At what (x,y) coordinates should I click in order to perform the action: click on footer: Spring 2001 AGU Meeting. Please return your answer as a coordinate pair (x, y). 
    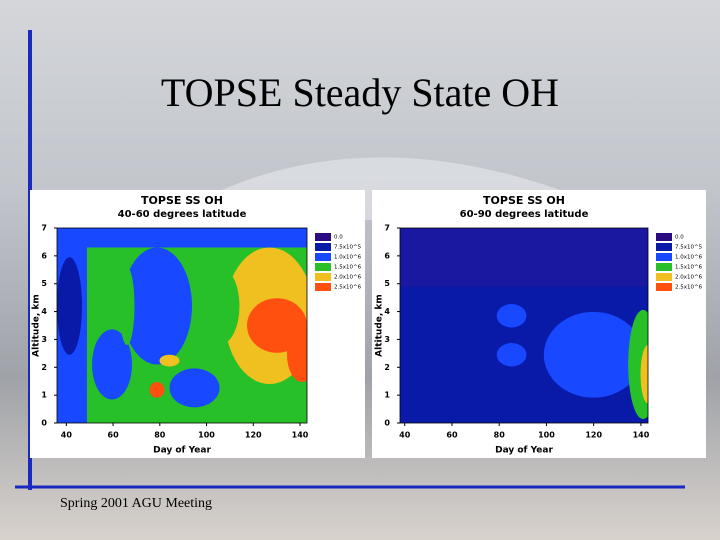
    Looking at the image, I should click on (136, 503).